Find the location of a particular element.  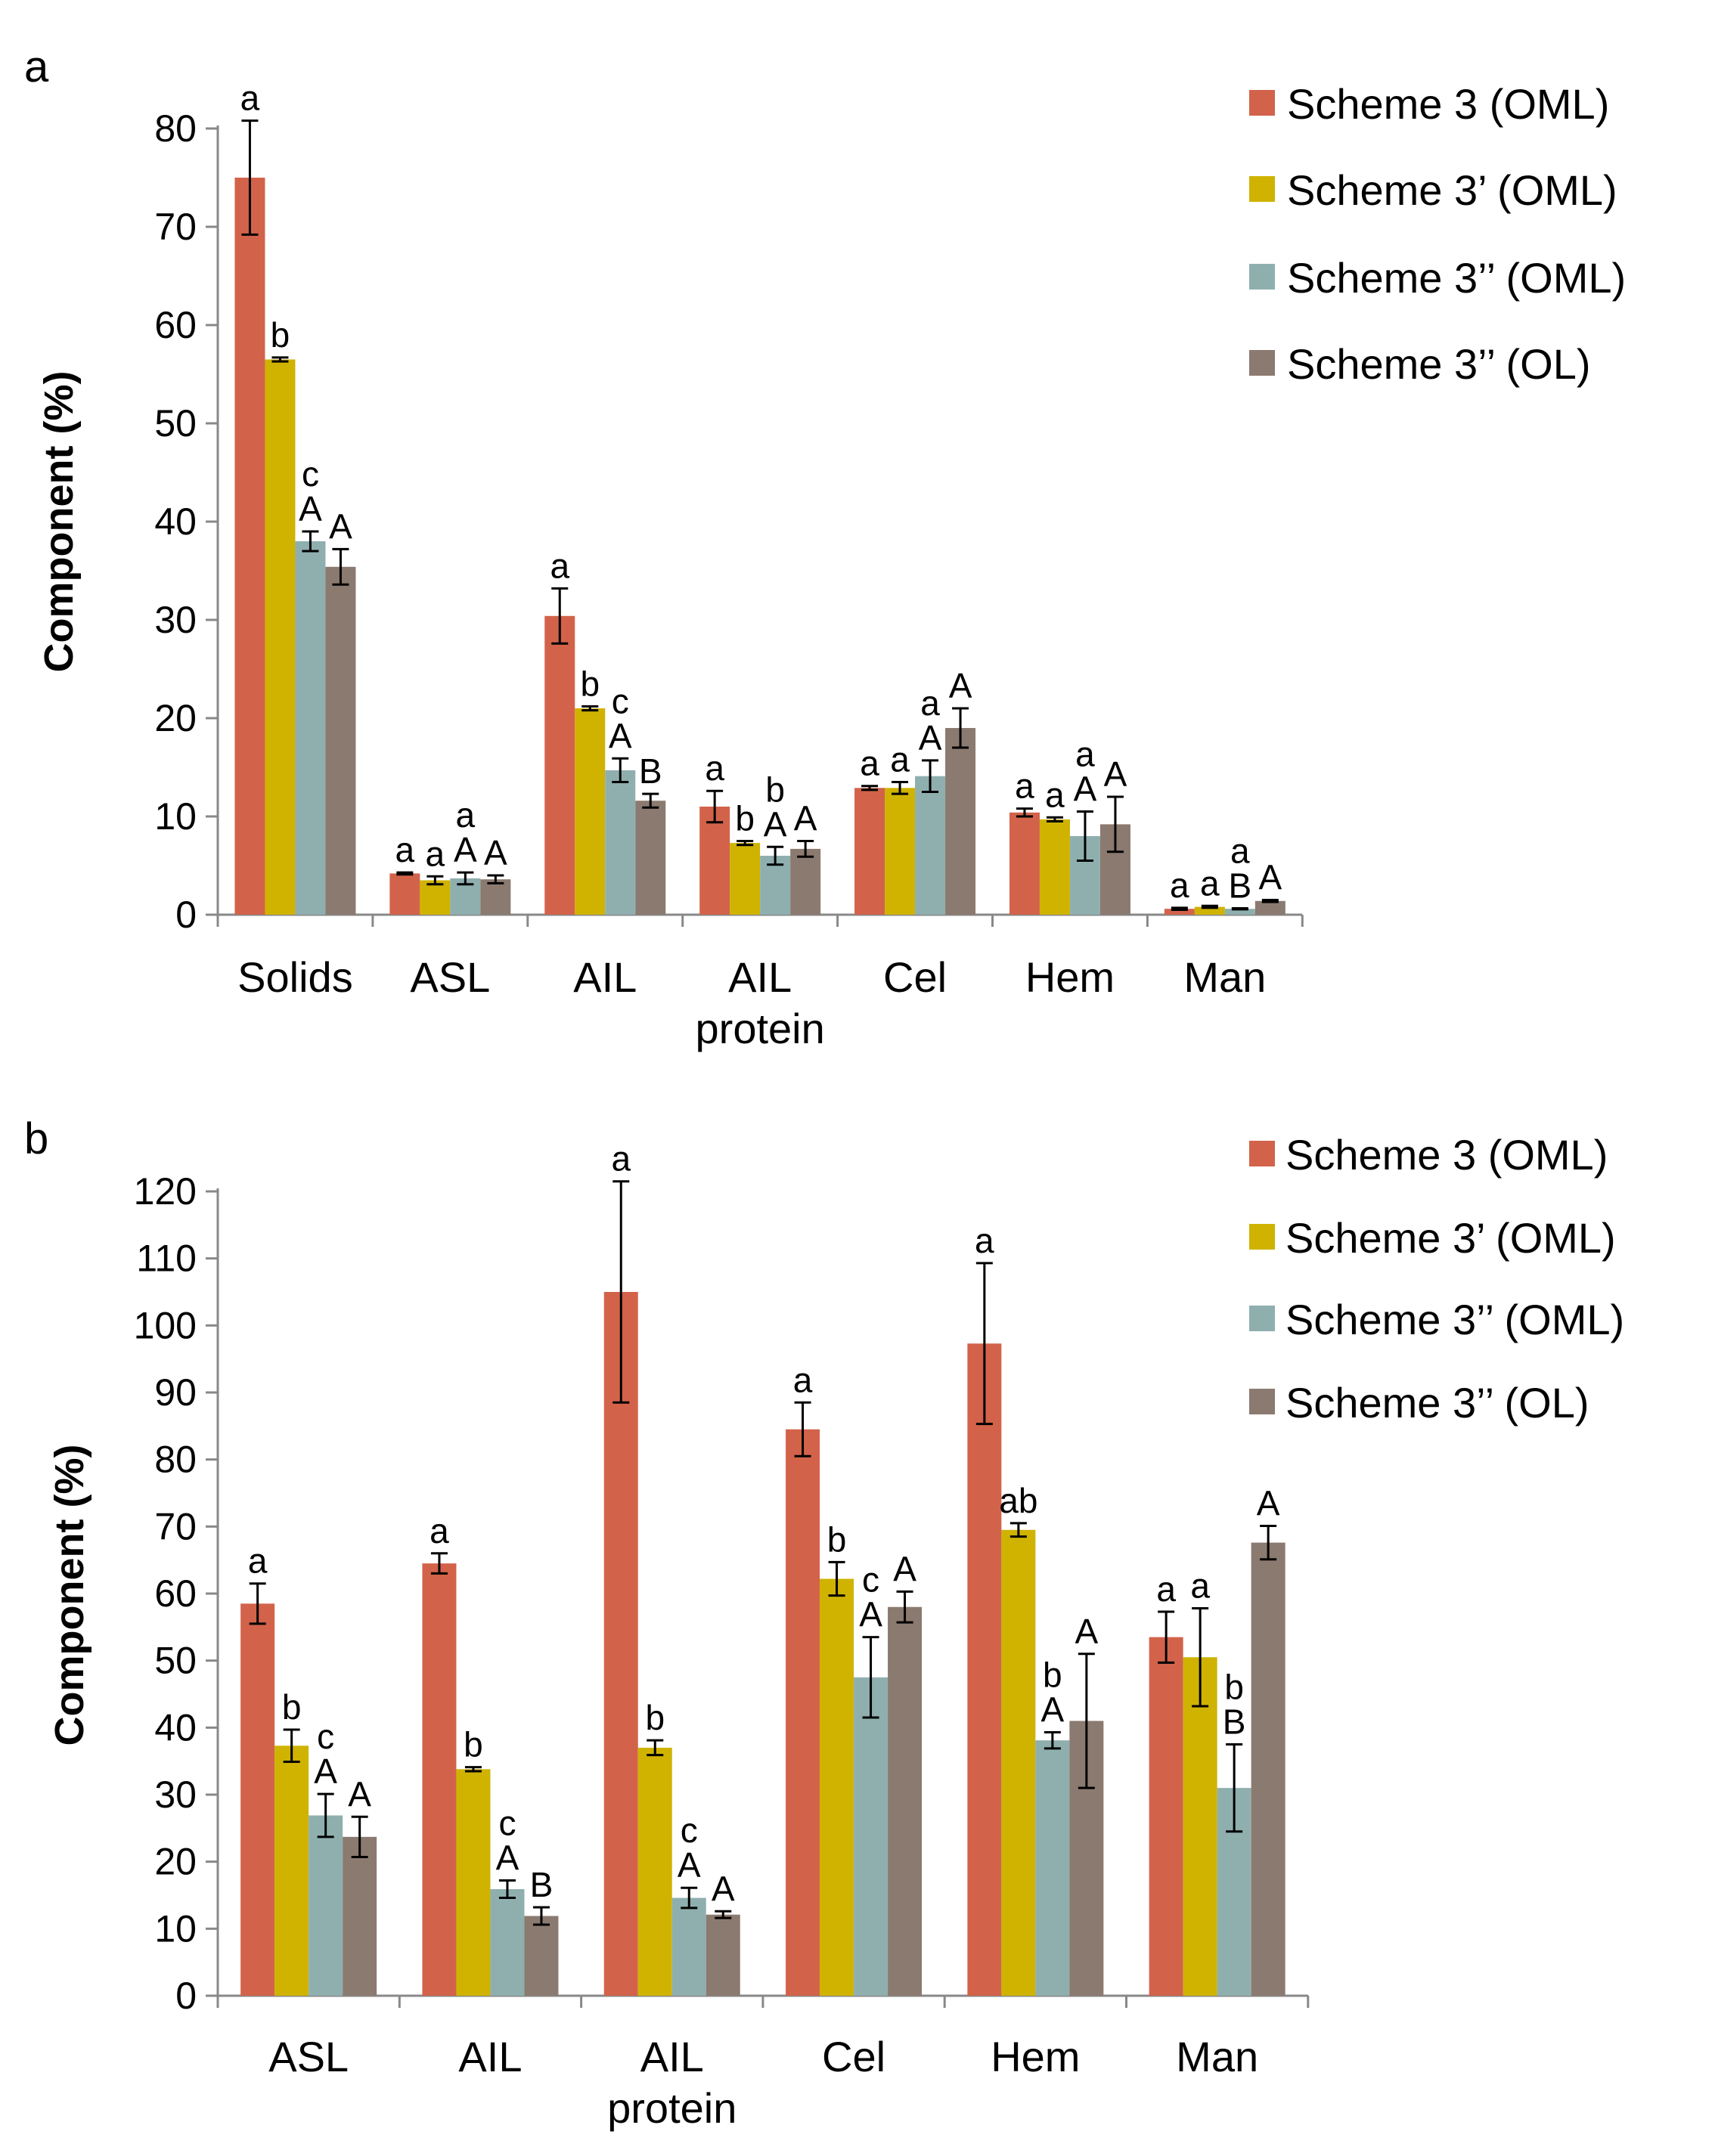

y-tick-label: 50 is located at coordinates (176, 1661).